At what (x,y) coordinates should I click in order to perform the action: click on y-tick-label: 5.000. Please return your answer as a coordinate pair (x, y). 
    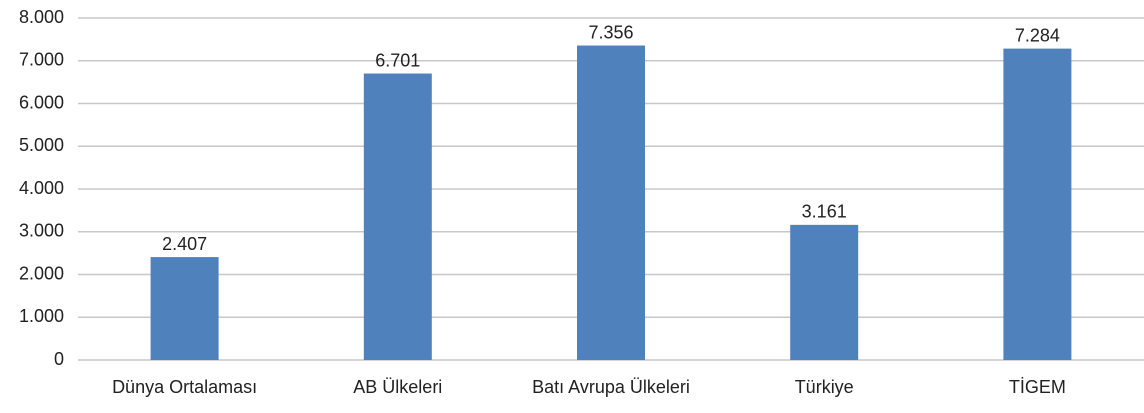
    Looking at the image, I should click on (41, 145).